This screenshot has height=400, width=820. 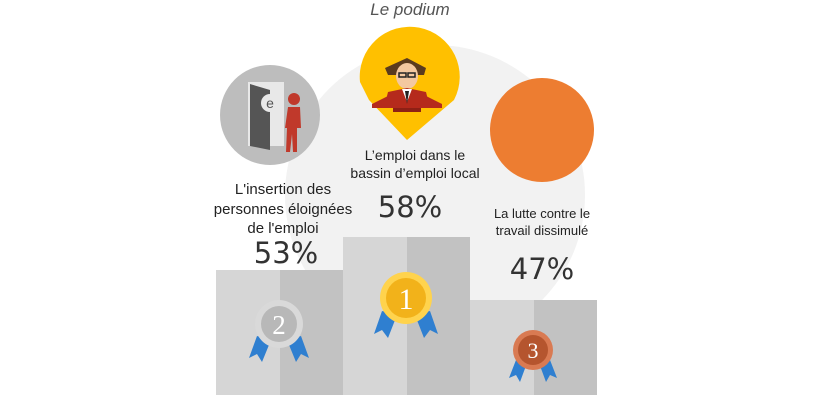 What do you see at coordinates (542, 269) in the screenshot?
I see `value-travail-dissimule: 47%` at bounding box center [542, 269].